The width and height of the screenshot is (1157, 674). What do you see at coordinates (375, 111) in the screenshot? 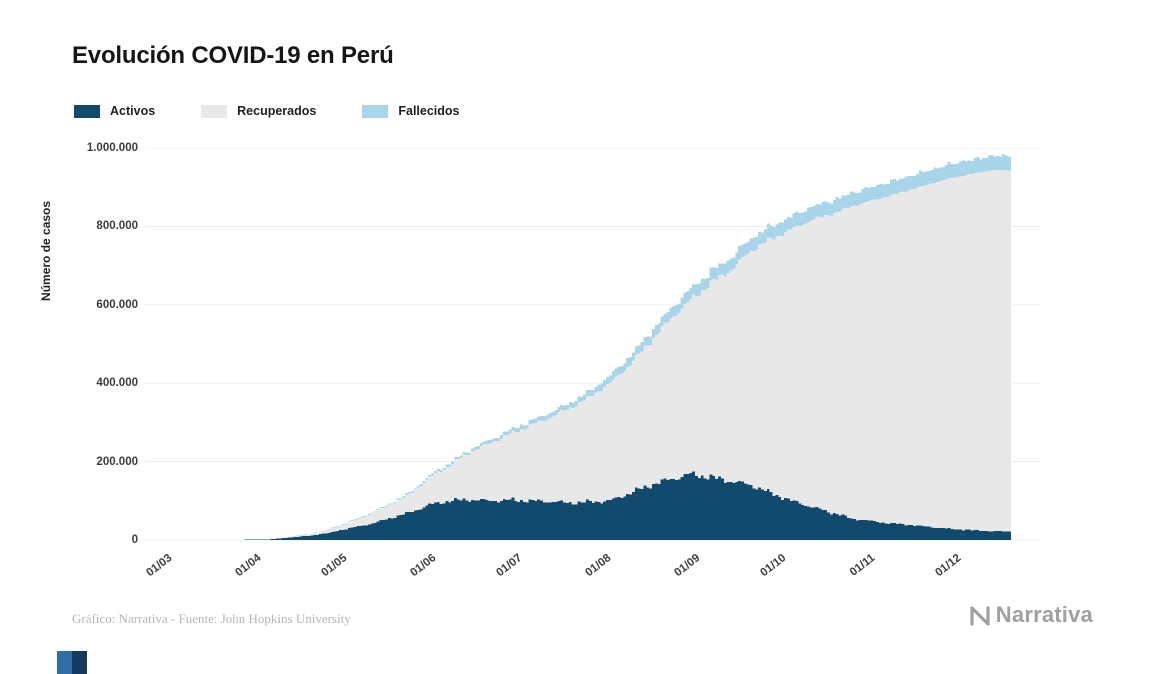
I see `legend-swatch-fallecidos` at bounding box center [375, 111].